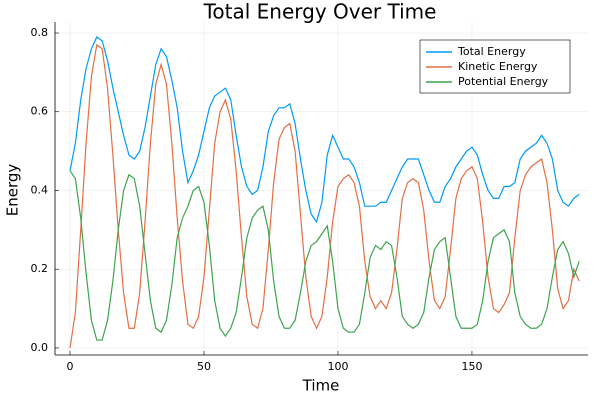 This screenshot has height=400, width=600. What do you see at coordinates (40, 32) in the screenshot?
I see `y-tick-label: 0.8` at bounding box center [40, 32].